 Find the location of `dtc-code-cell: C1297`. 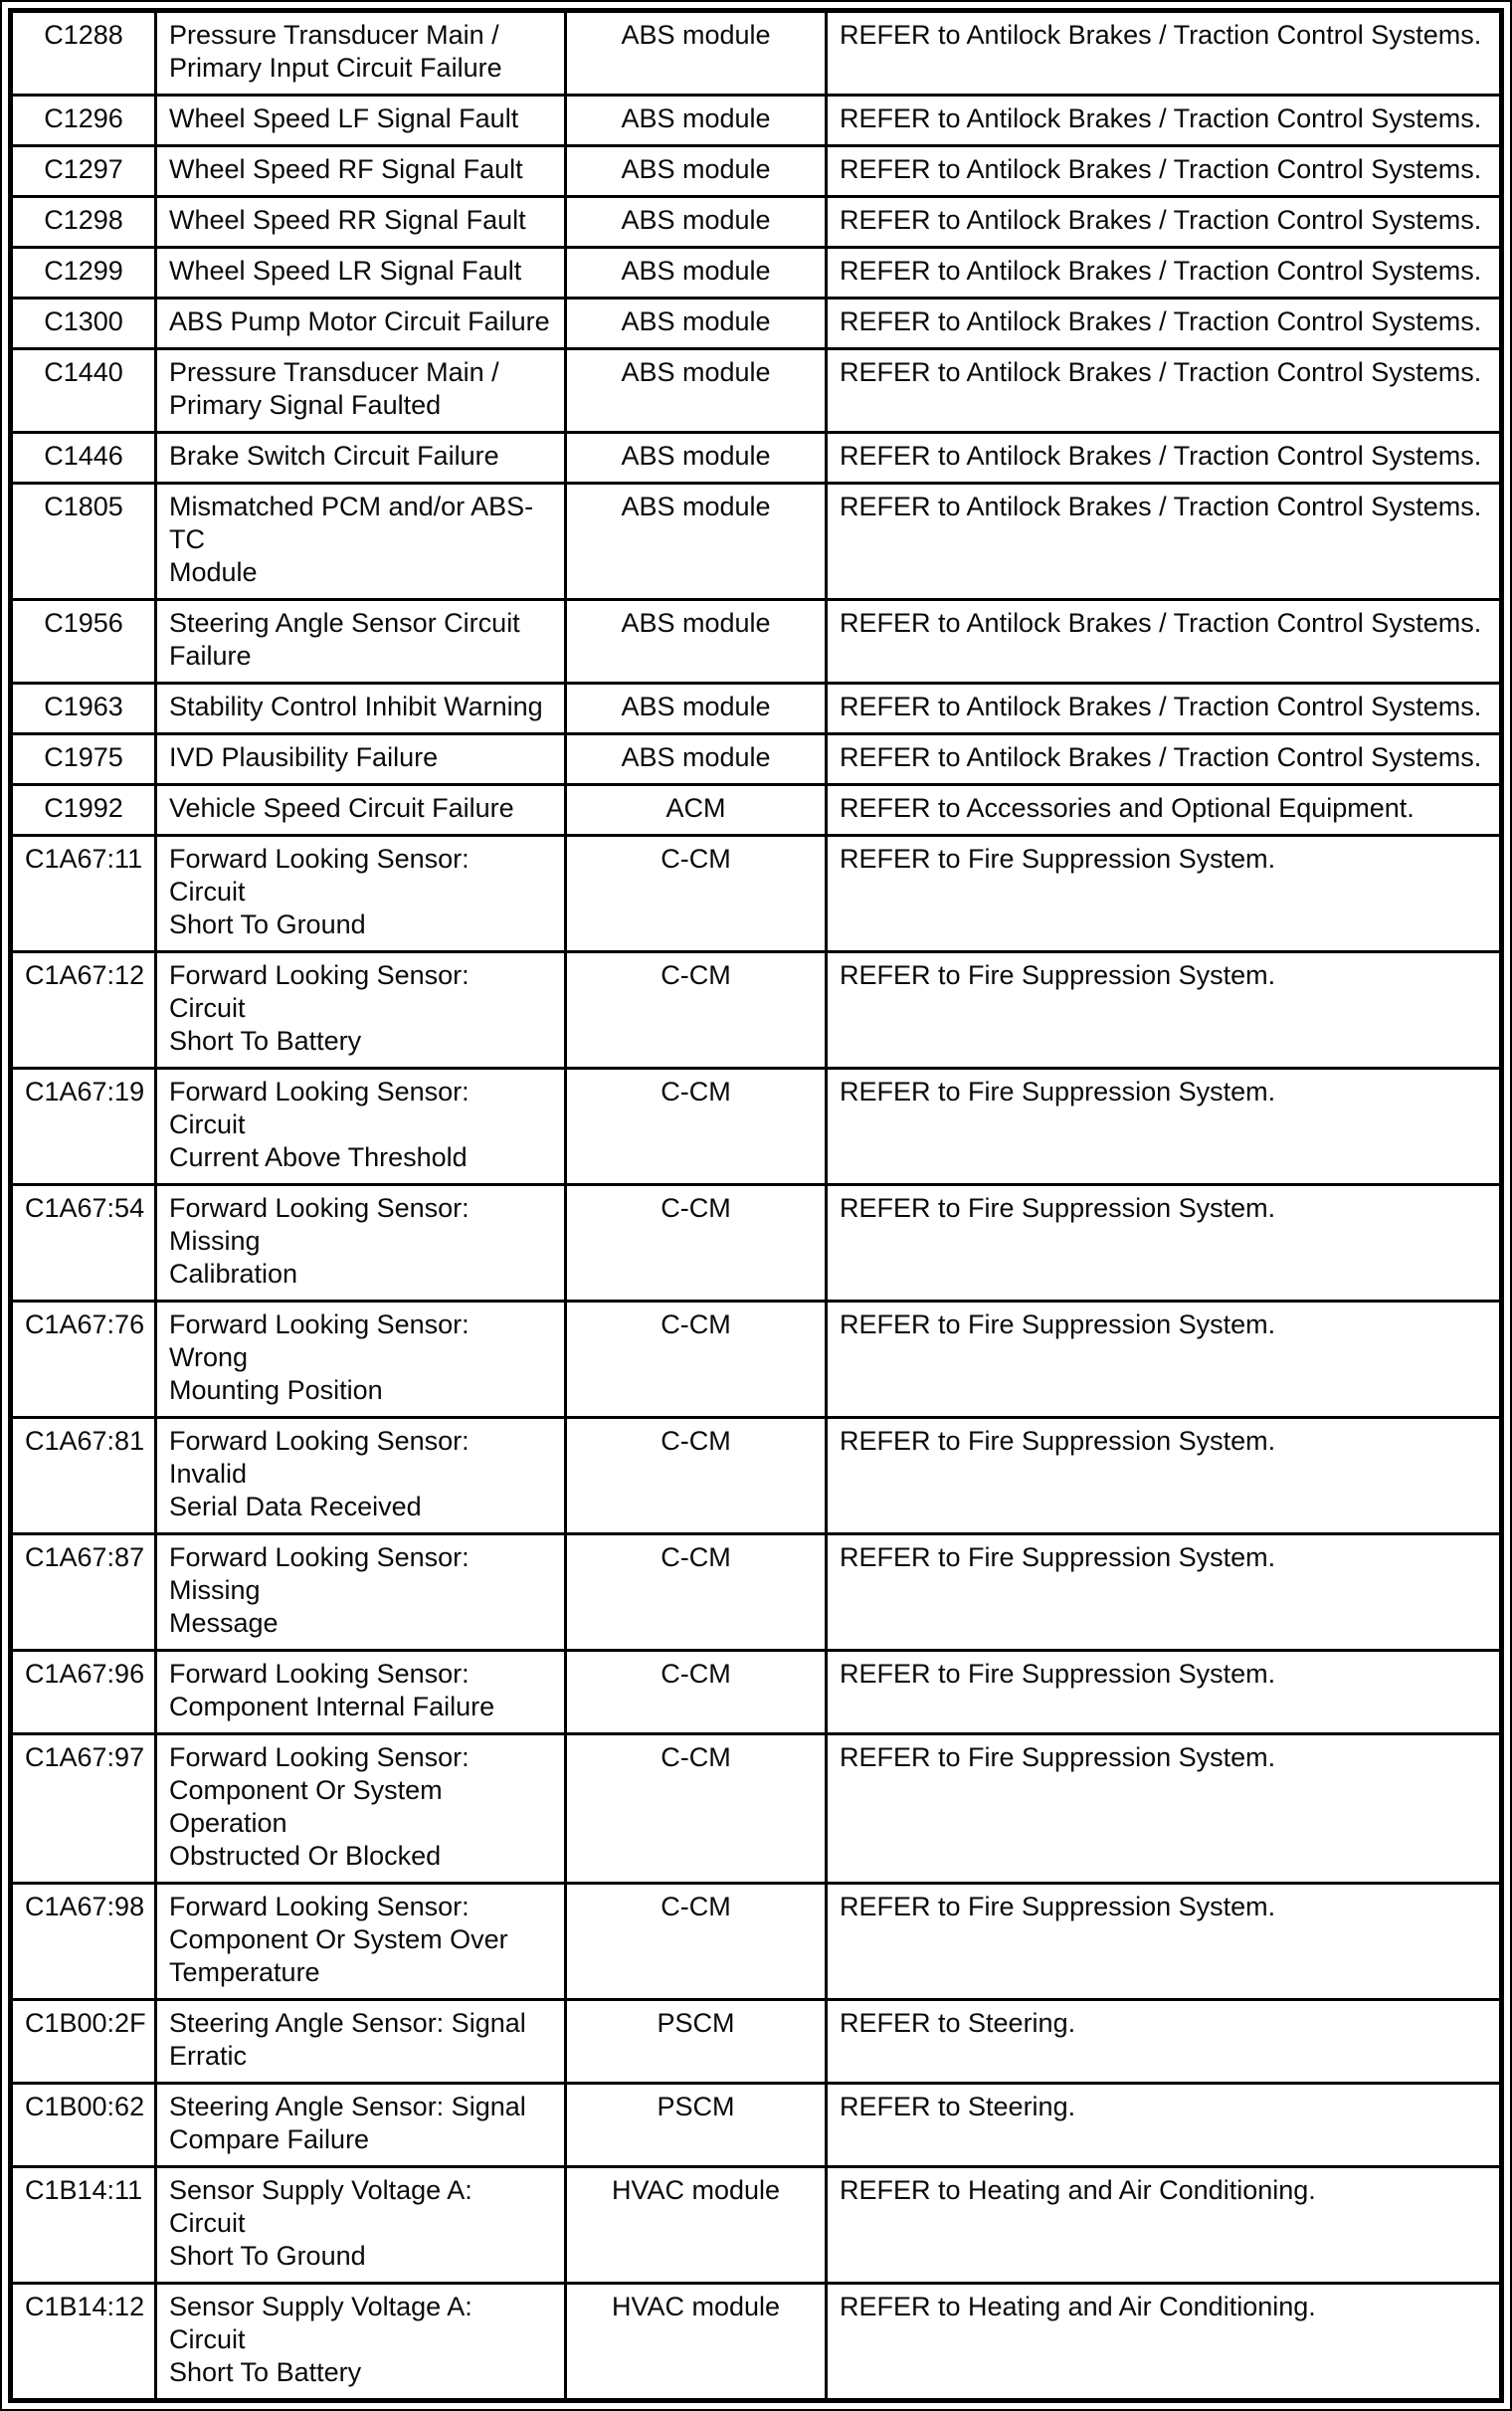

dtc-code-cell: C1297 is located at coordinates (83, 171).